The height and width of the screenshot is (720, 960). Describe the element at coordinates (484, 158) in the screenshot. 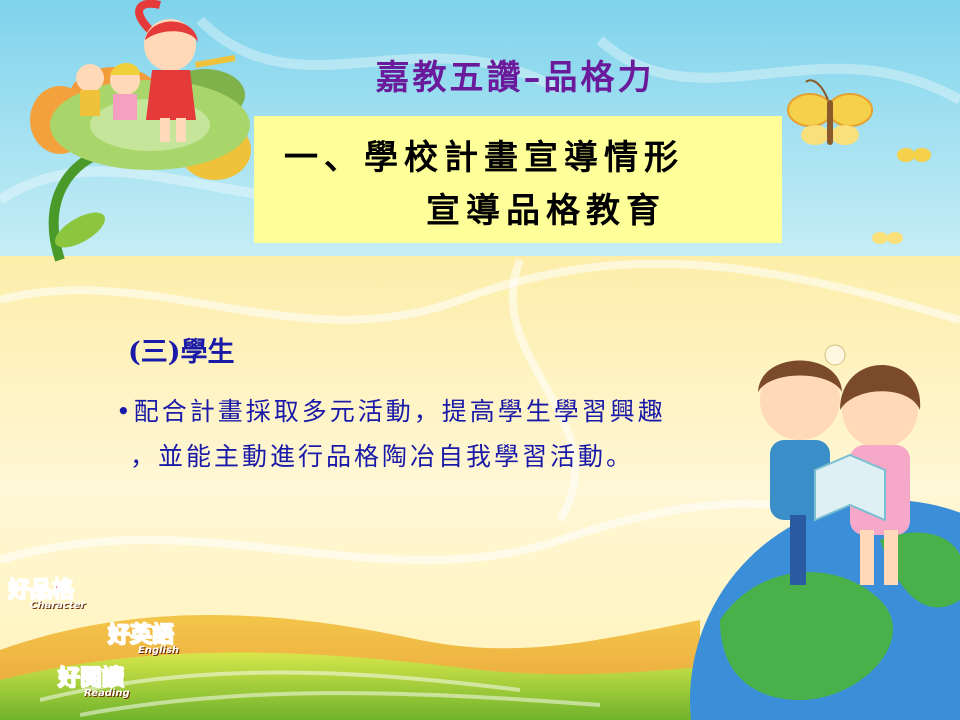

I see `title-box-line-1: 一、學校計畫宣導情形` at that location.